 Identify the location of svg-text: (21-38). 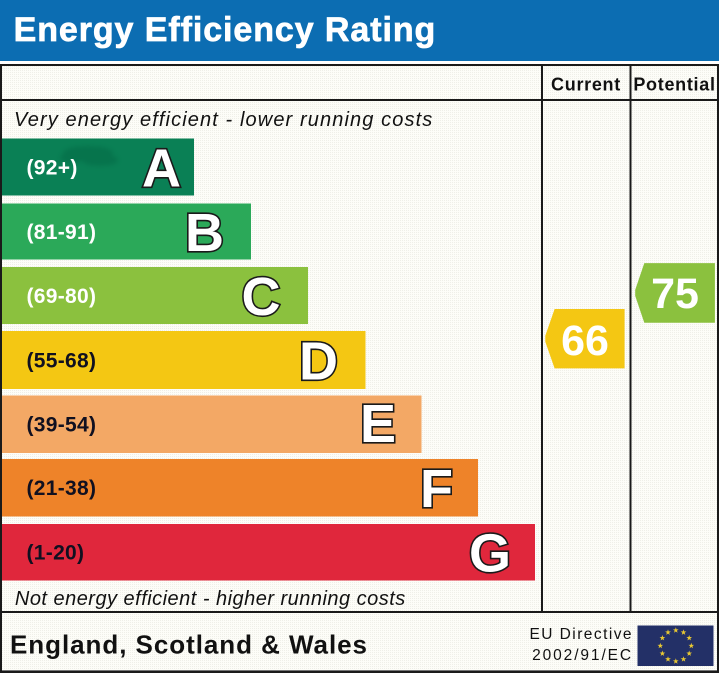
(62, 488).